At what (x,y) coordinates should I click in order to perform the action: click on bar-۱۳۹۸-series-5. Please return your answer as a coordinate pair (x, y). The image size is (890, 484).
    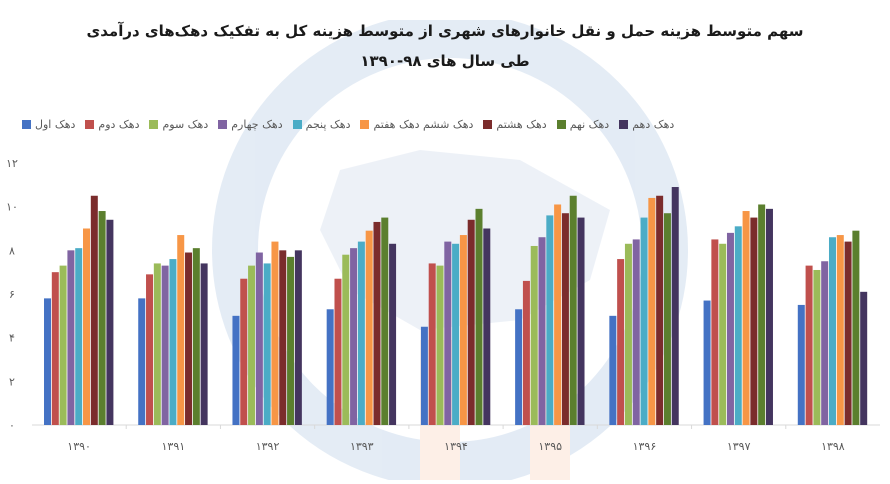
    Looking at the image, I should click on (832, 331).